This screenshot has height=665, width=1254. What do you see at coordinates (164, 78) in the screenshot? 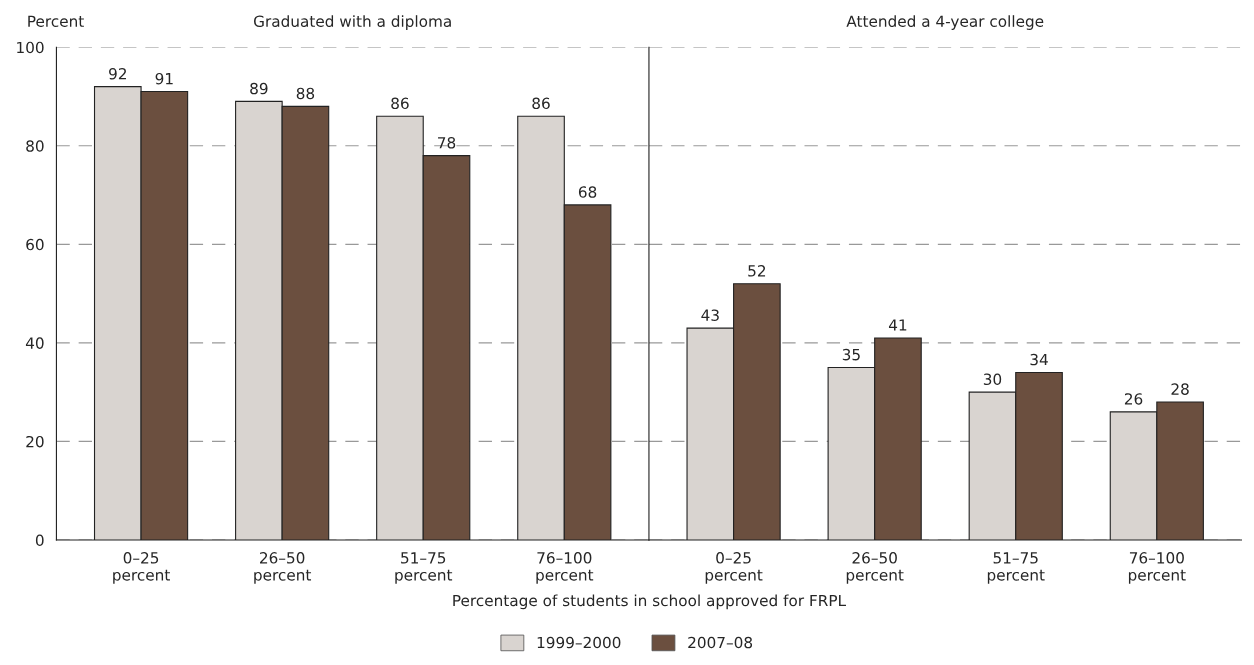
I see `data-label: 91` at bounding box center [164, 78].